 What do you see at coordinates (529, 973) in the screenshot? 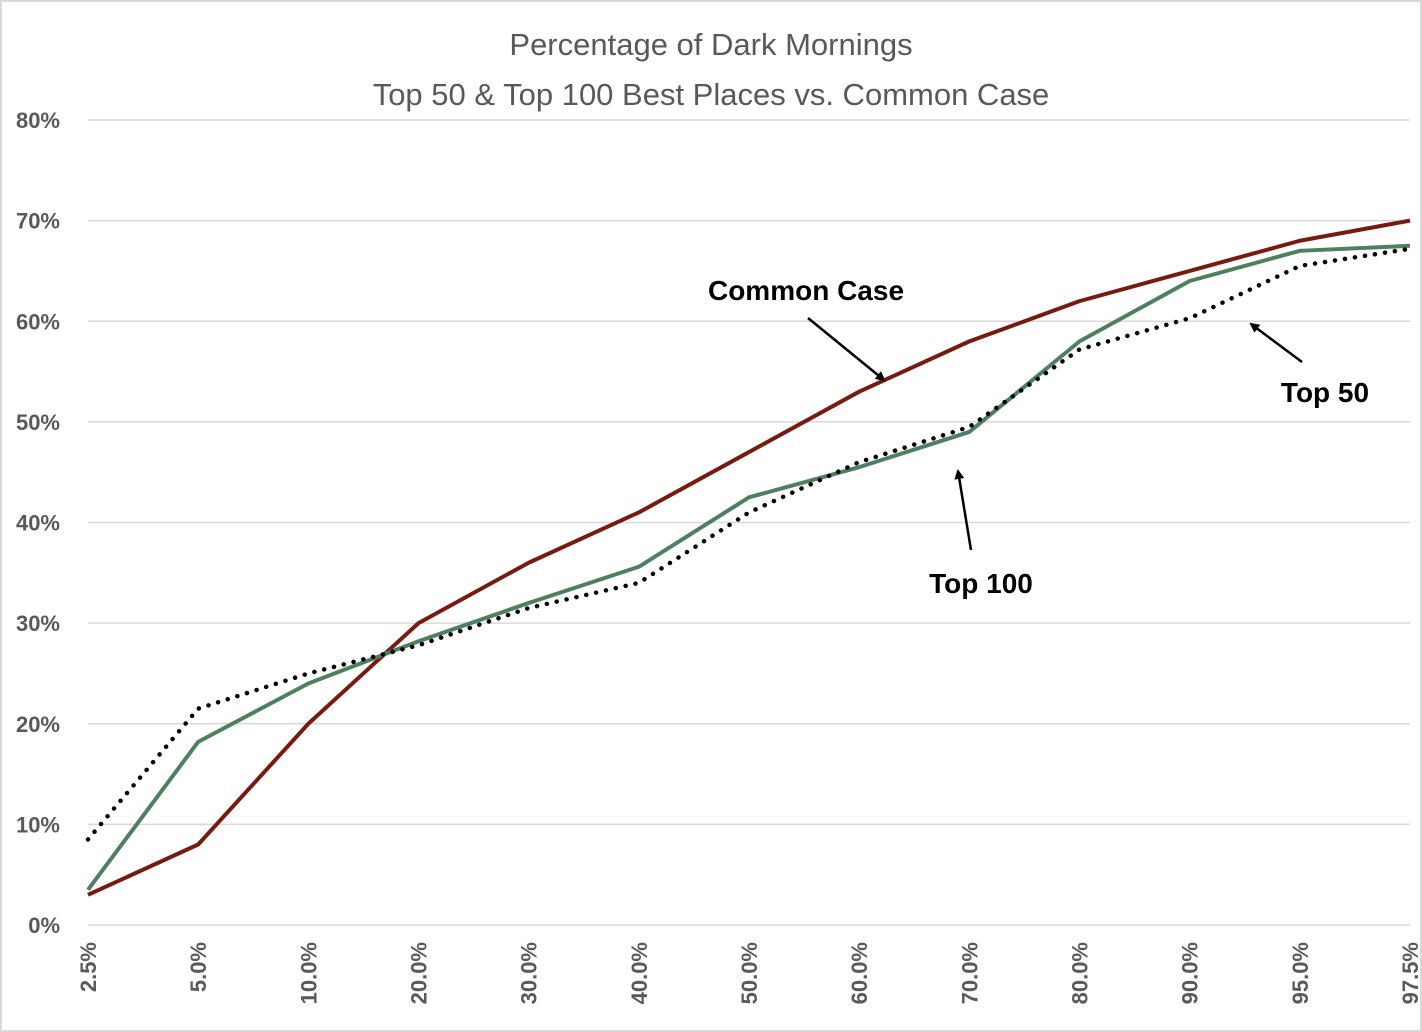
I see `x-tick-label: 30.0%` at bounding box center [529, 973].